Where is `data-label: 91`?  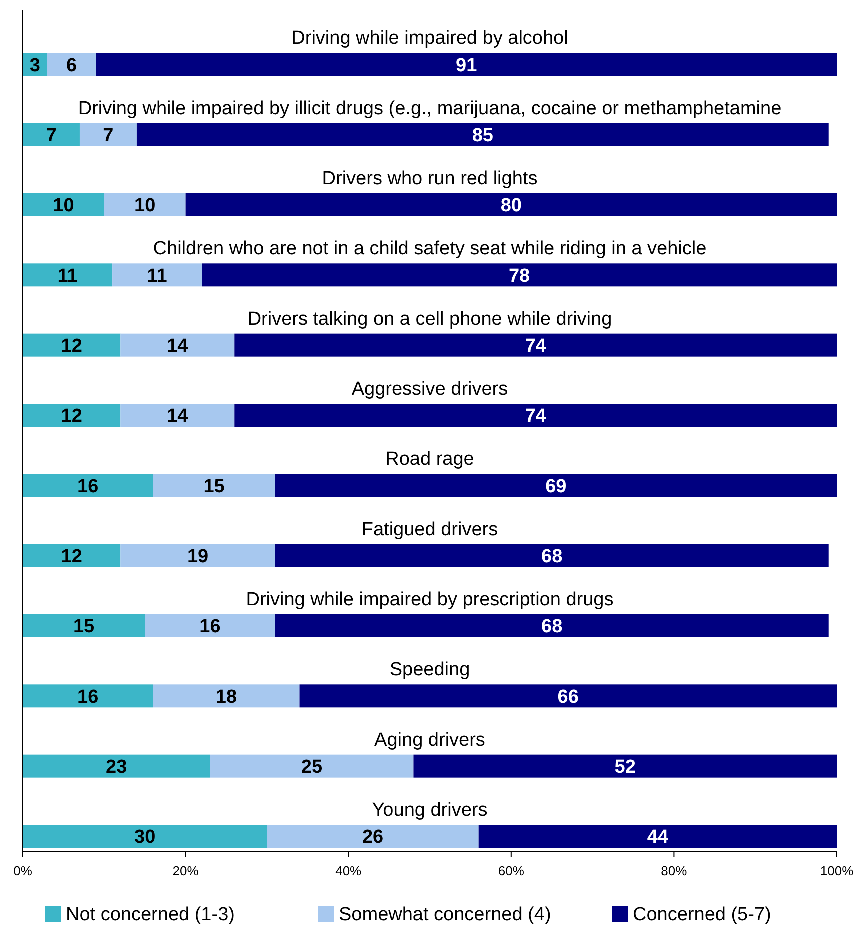 data-label: 91 is located at coordinates (467, 65).